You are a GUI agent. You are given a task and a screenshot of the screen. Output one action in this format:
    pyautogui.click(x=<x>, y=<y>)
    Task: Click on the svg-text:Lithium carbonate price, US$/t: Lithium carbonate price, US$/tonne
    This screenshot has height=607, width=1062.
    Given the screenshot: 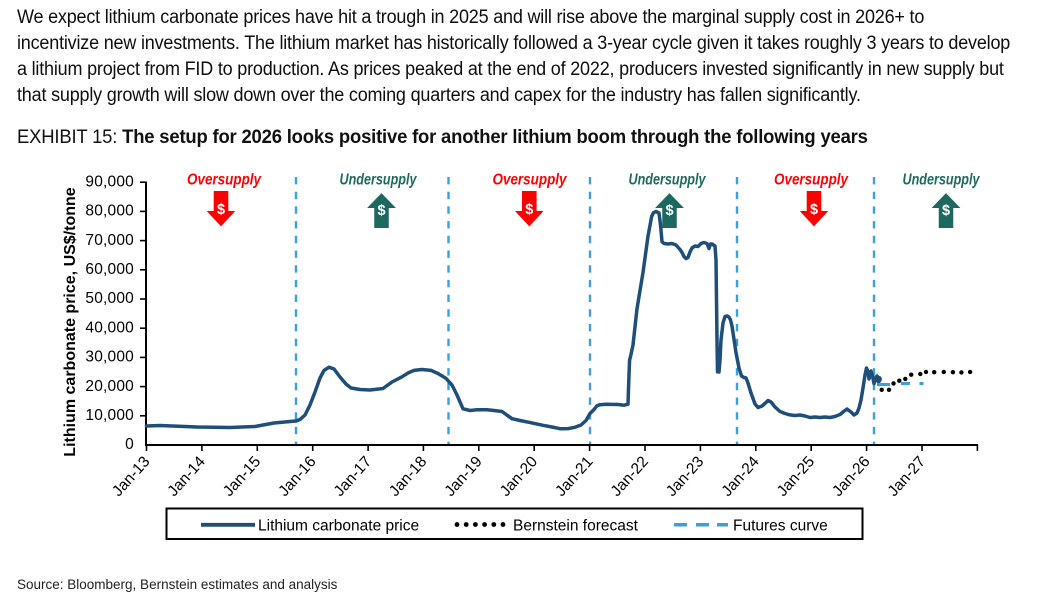 What is the action you would take?
    pyautogui.click(x=70, y=321)
    